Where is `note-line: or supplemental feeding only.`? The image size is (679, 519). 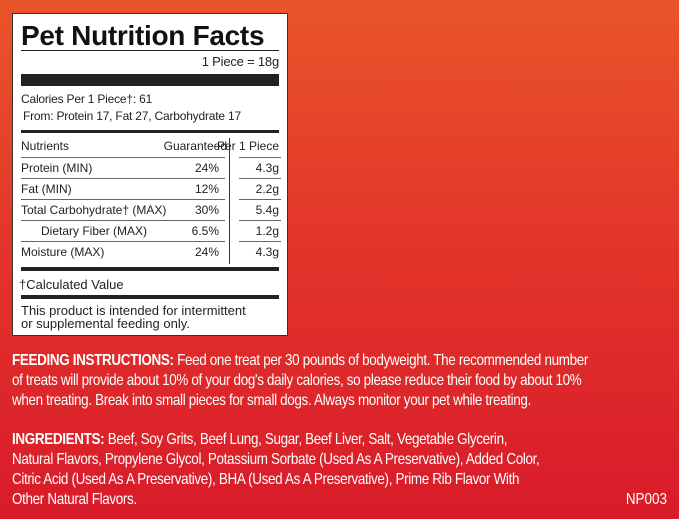
note-line: or supplemental feeding only. is located at coordinates (105, 323).